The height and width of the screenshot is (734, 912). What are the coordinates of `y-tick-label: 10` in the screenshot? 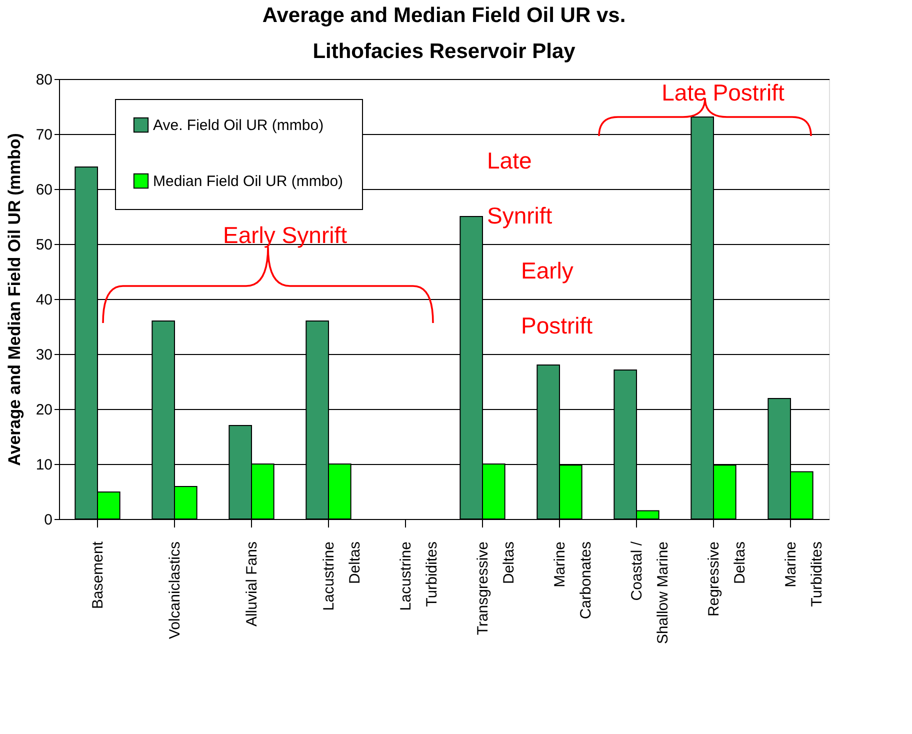 It's located at (44, 465).